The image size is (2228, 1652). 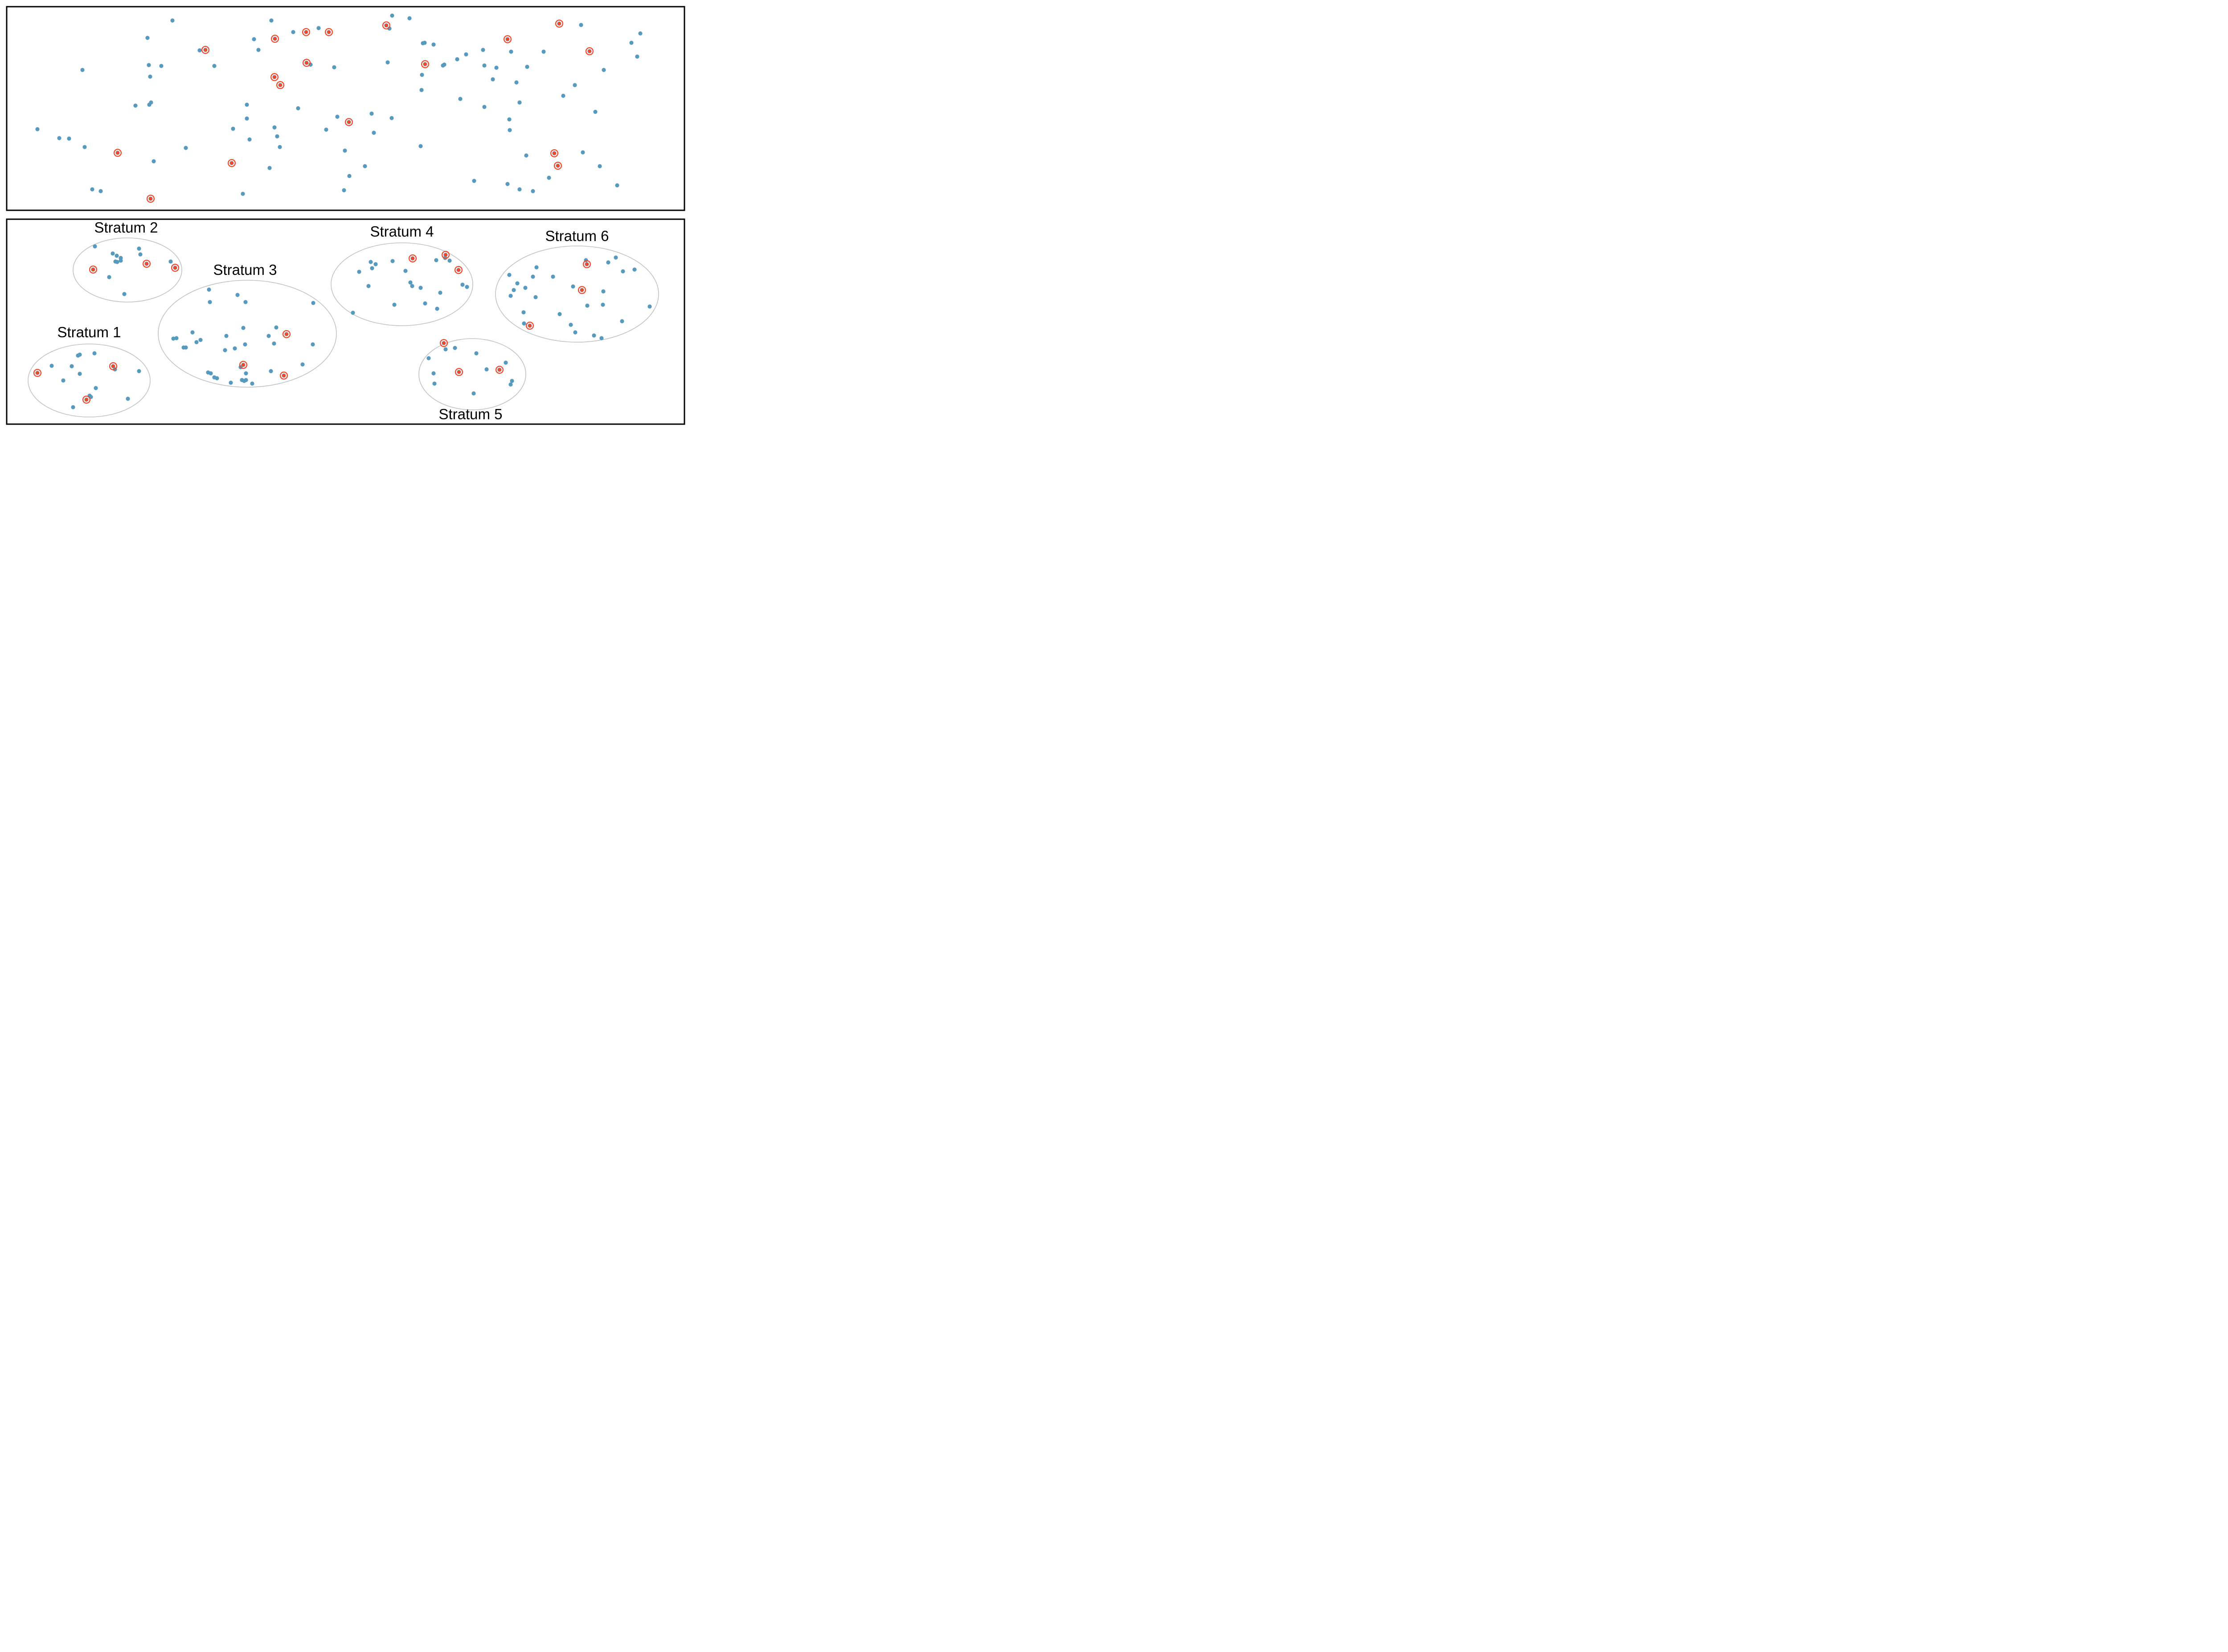 I want to click on stratum-group-3: Stratum 3, so click(x=248, y=325).